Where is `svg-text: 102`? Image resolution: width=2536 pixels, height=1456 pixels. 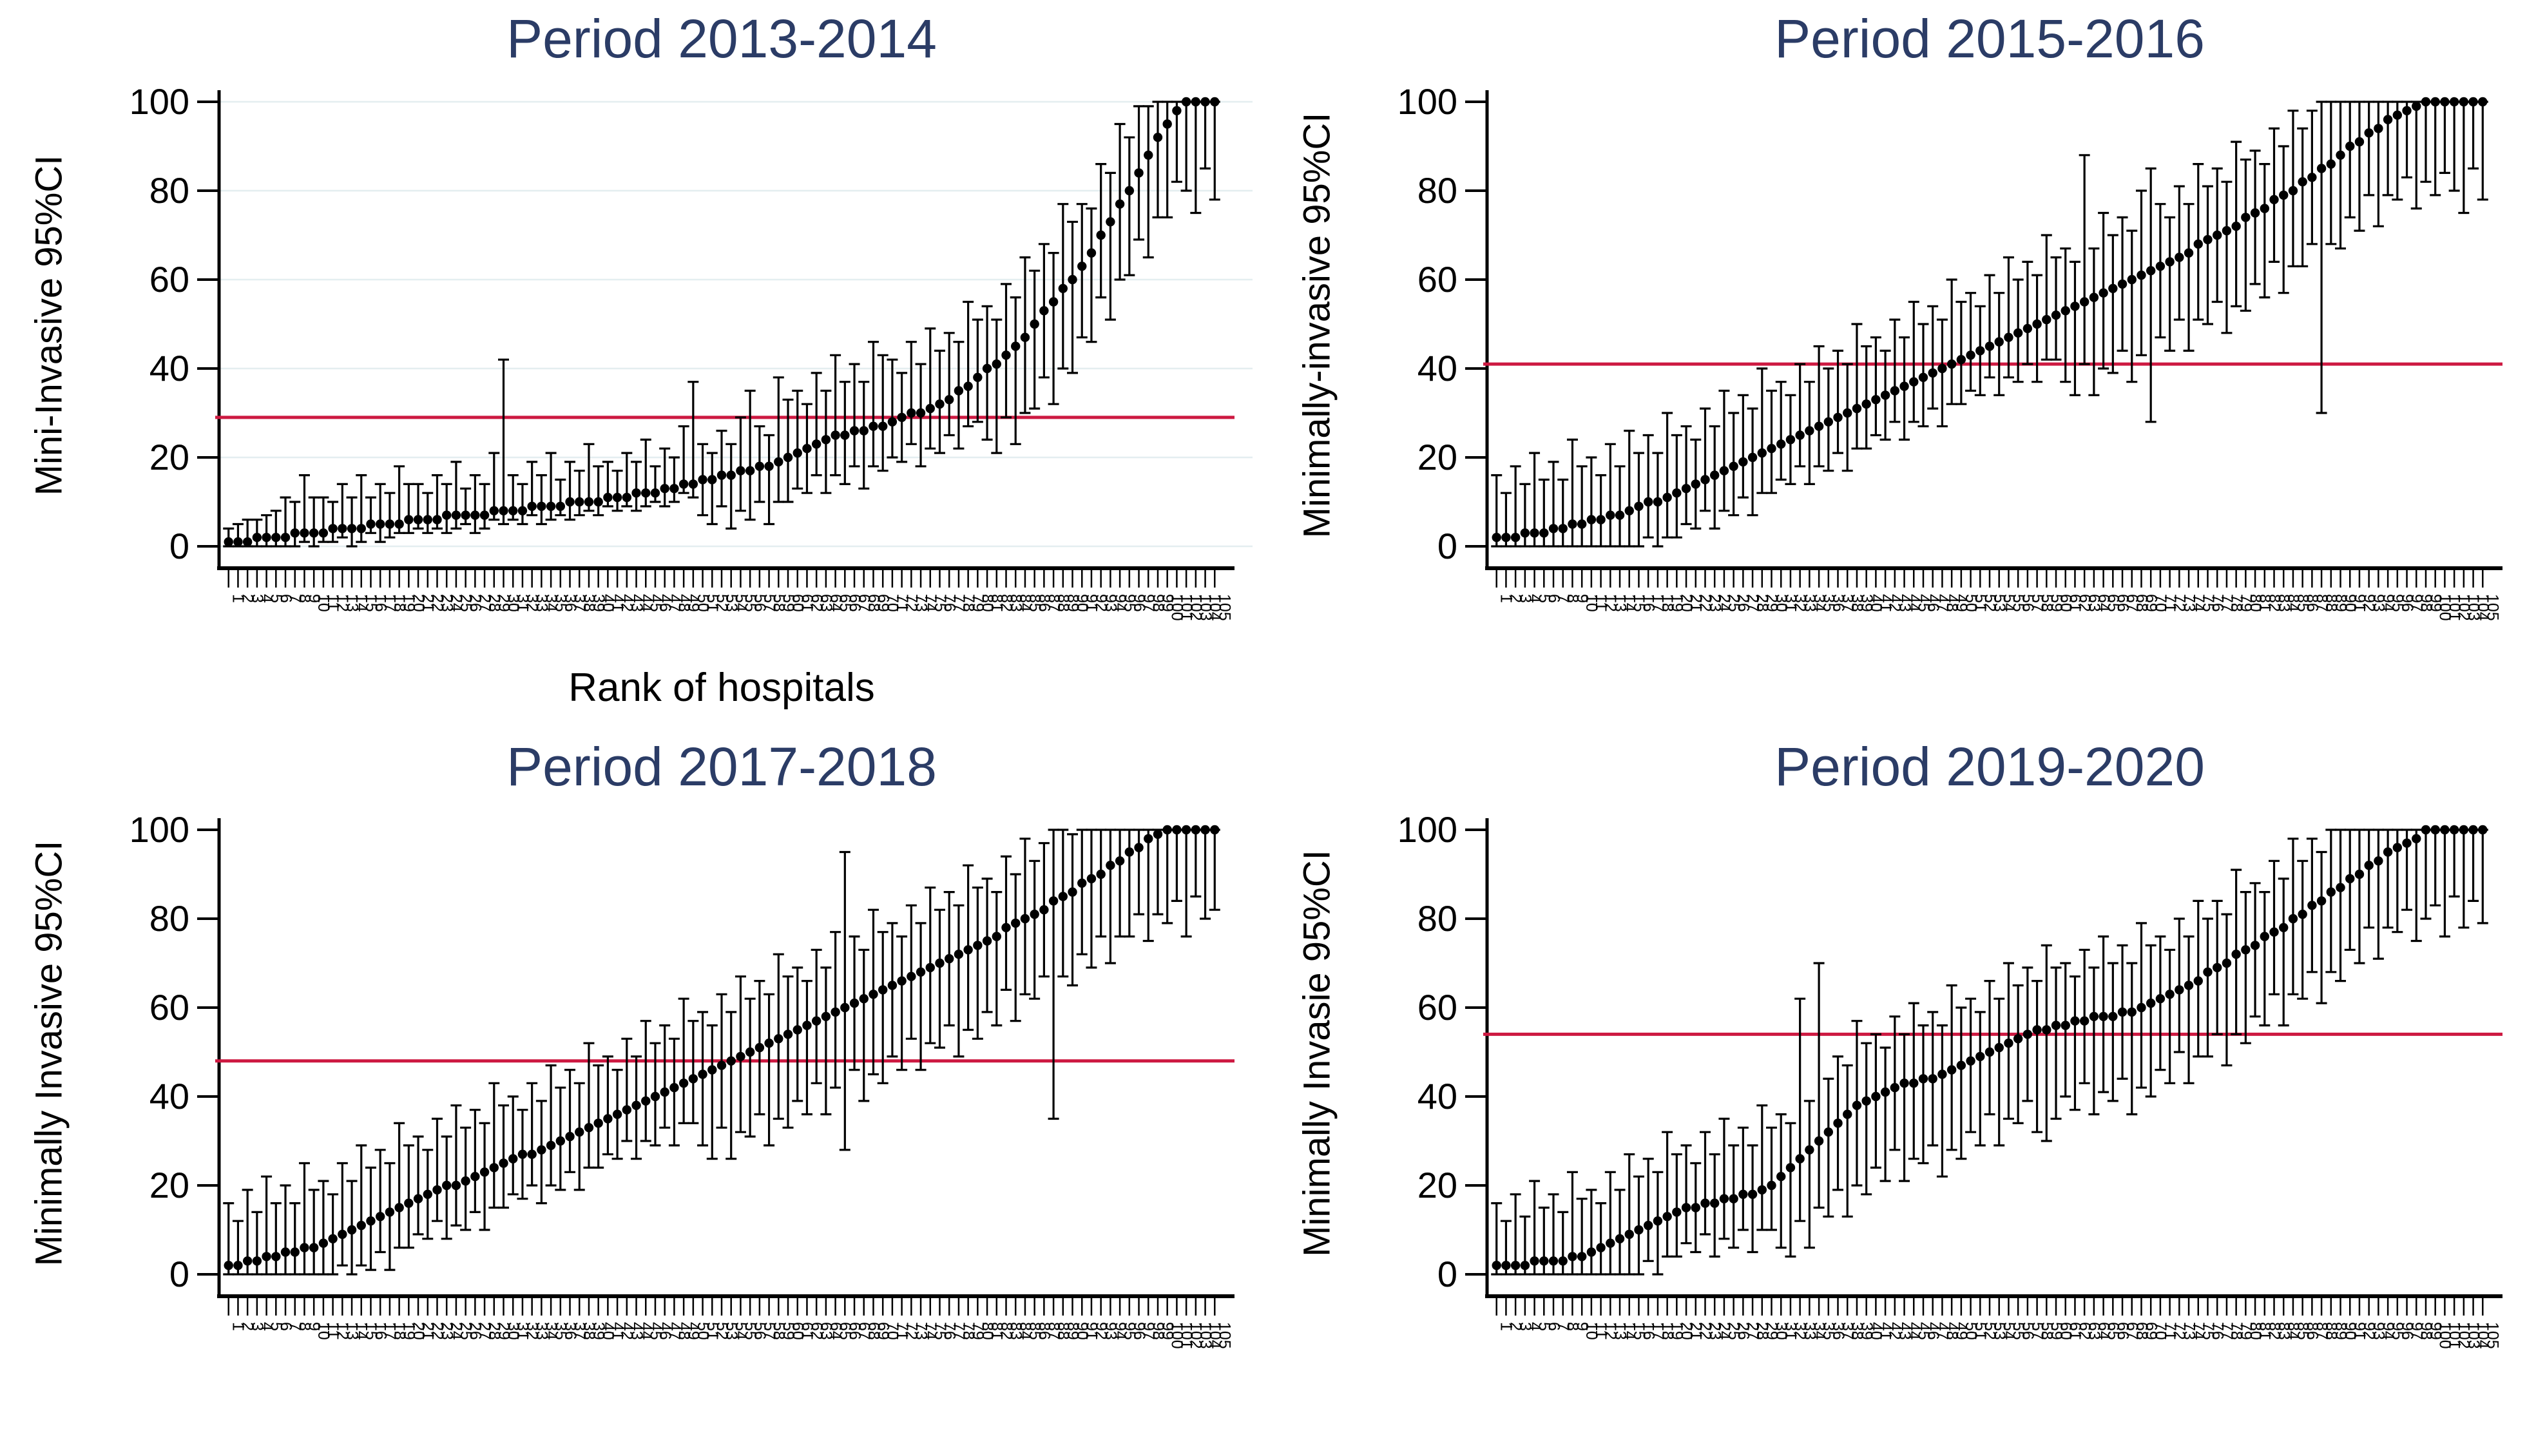 svg-text: 102 is located at coordinates (1196, 1336).